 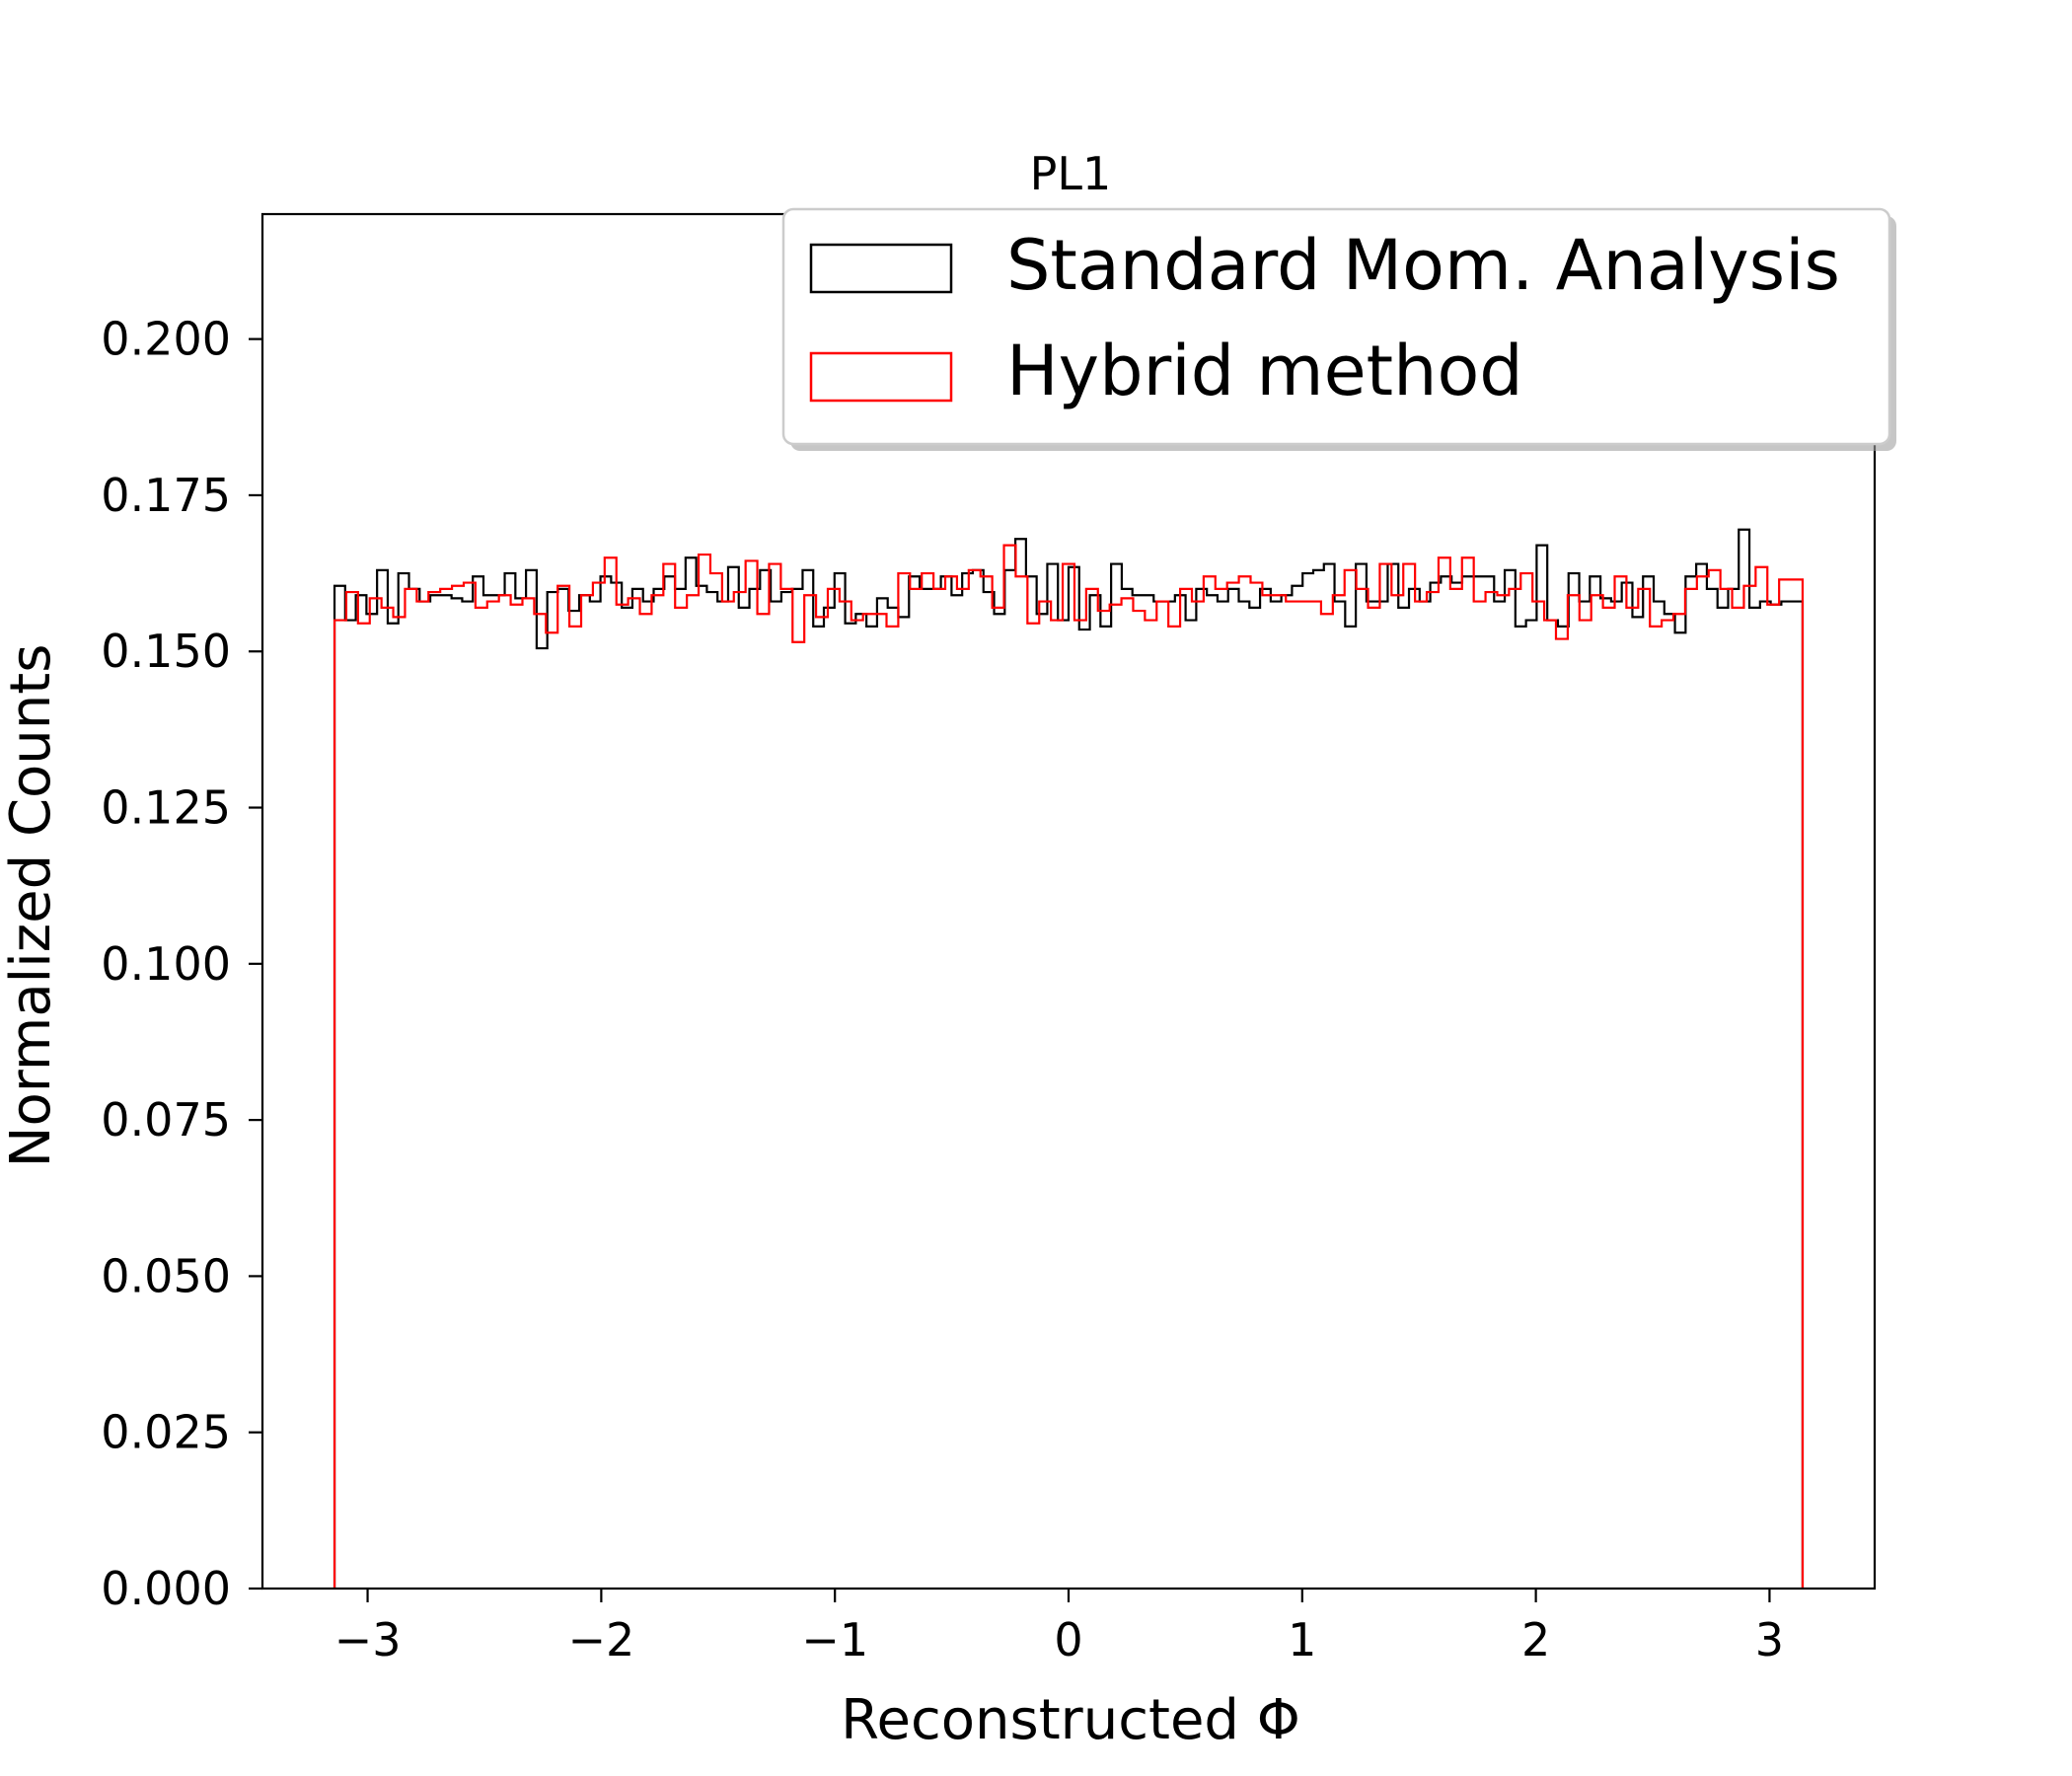 I want to click on x-tick-label: −1, so click(x=835, y=1640).